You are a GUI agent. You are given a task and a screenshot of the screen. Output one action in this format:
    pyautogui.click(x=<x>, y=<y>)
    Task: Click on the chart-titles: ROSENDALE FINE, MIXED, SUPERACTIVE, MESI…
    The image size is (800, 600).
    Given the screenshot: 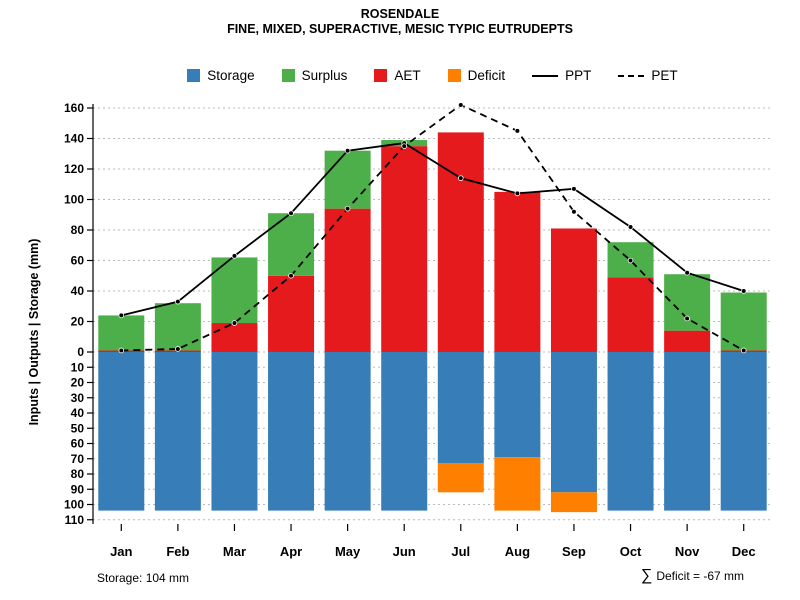 What is the action you would take?
    pyautogui.click(x=400, y=22)
    